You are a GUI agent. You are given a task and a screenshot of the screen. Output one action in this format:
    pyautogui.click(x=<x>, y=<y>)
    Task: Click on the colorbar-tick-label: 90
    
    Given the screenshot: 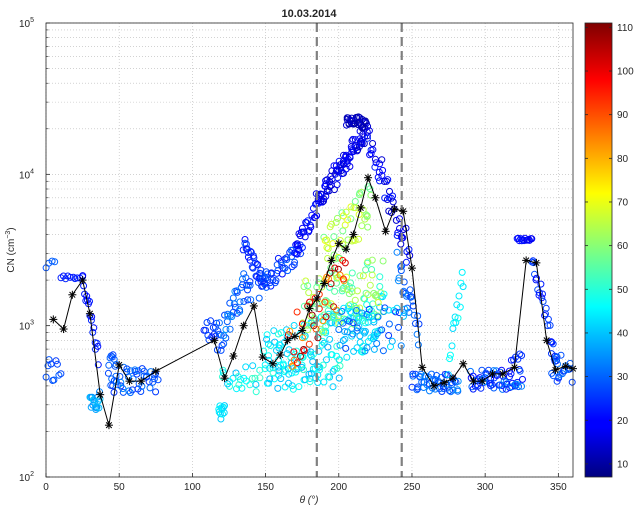 What is the action you would take?
    pyautogui.click(x=623, y=115)
    